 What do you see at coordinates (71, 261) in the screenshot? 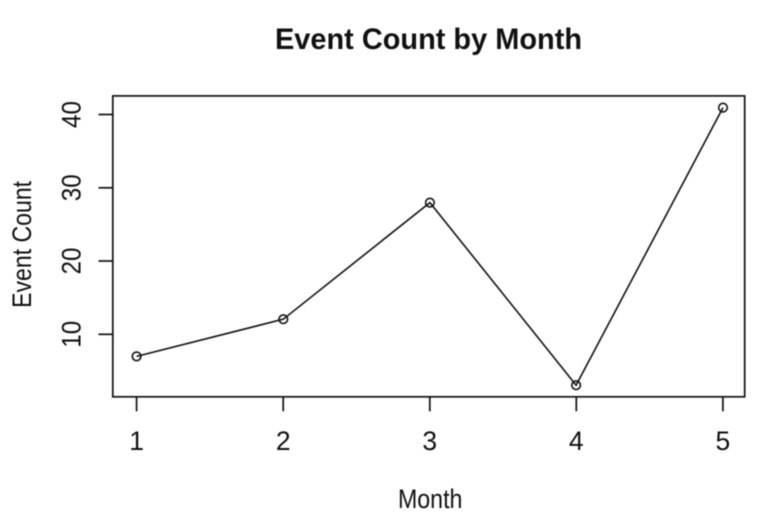
I see `svg-text: 20` at bounding box center [71, 261].